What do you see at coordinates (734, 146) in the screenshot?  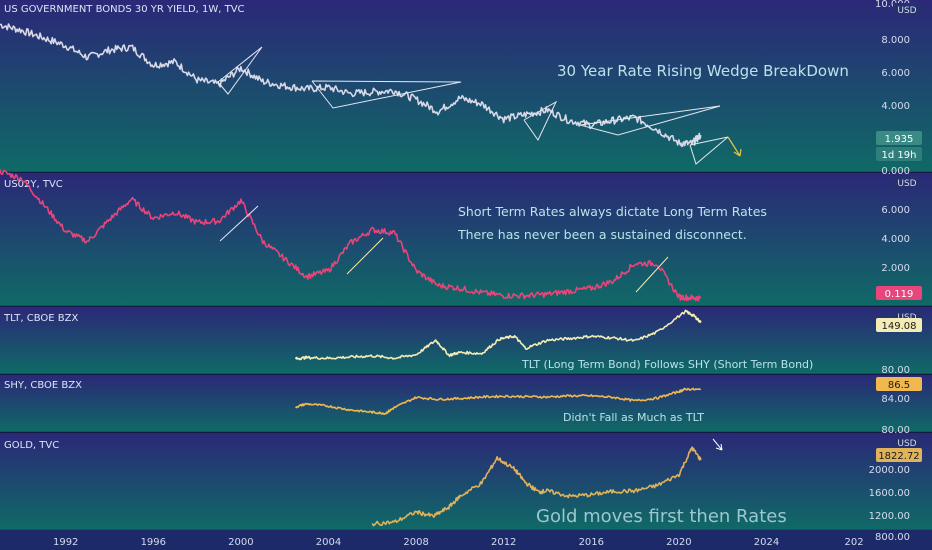 I see `breakdown-arrow` at bounding box center [734, 146].